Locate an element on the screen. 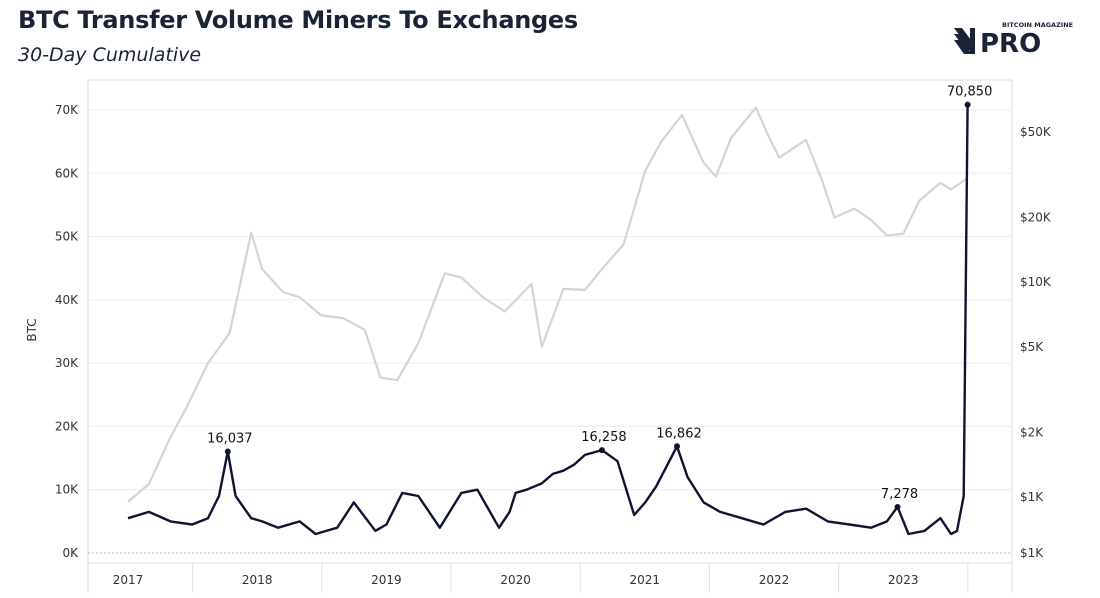  annotation-label: 70,850 is located at coordinates (970, 92).